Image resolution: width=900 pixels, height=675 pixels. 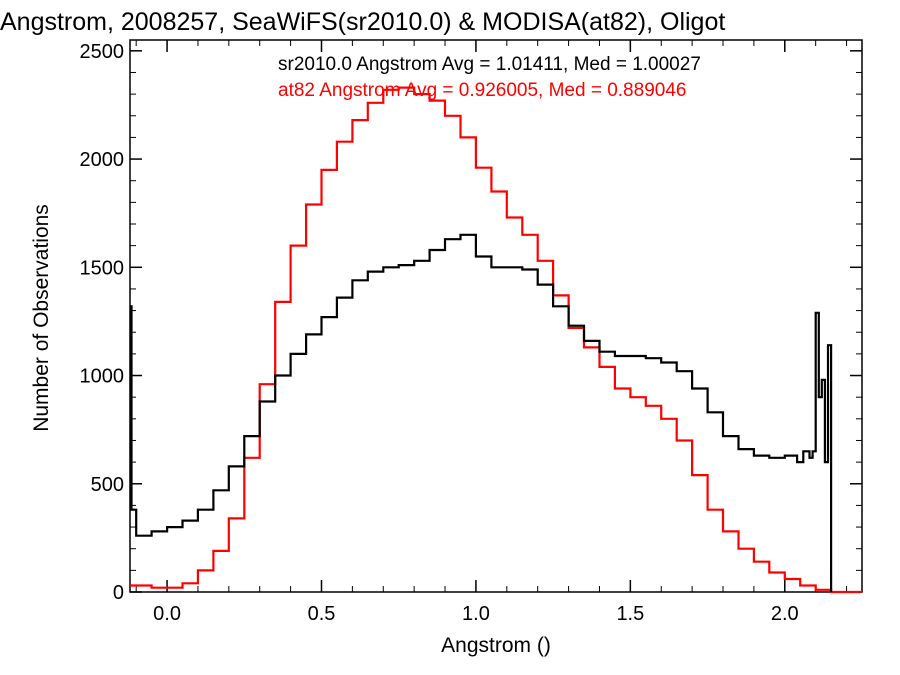 I want to click on y-tick-label: 500, so click(x=107, y=485).